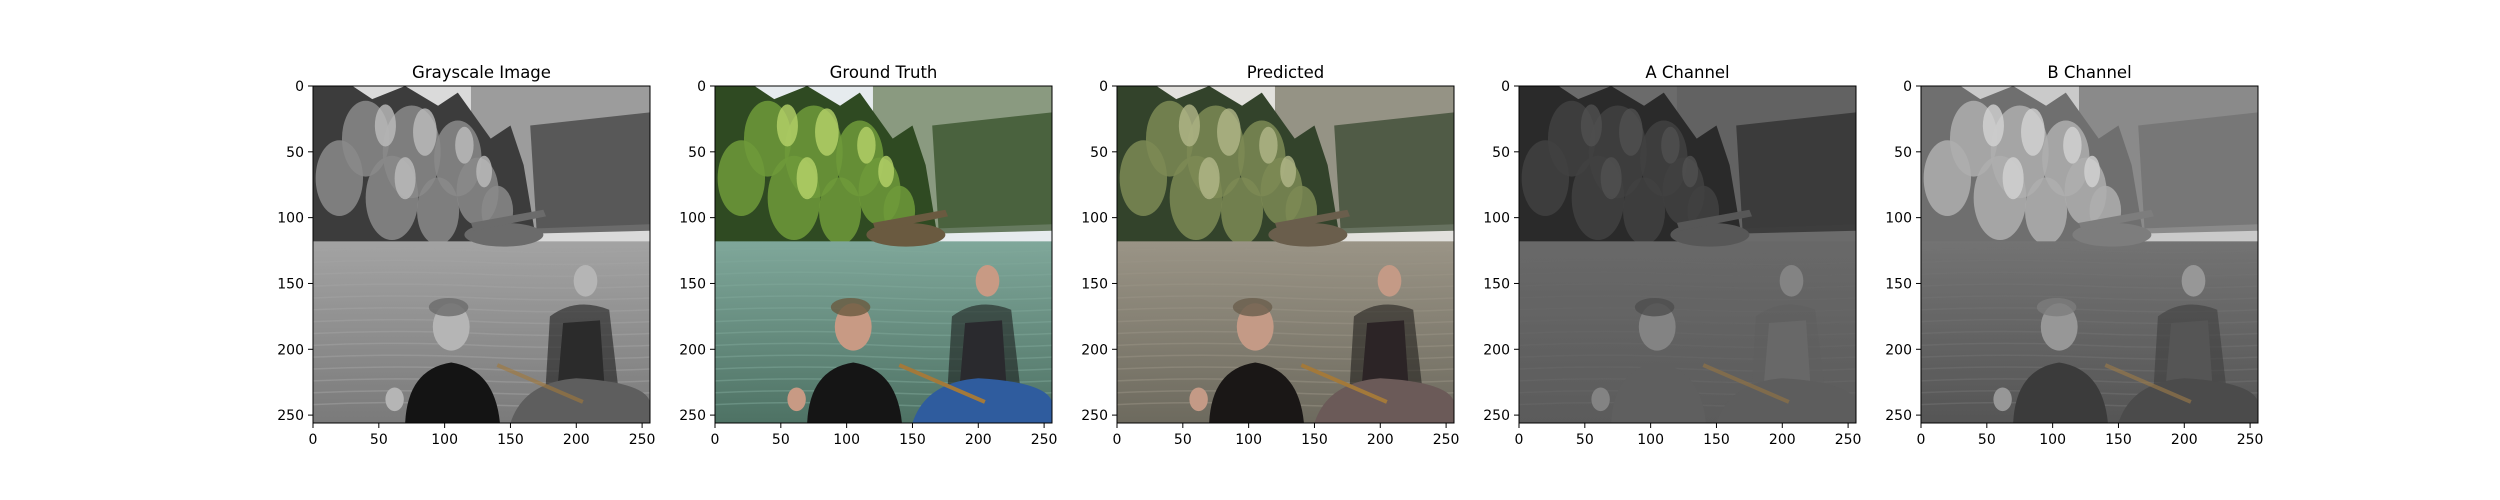  I want to click on subplot-title: B Channel, so click(2089, 72).